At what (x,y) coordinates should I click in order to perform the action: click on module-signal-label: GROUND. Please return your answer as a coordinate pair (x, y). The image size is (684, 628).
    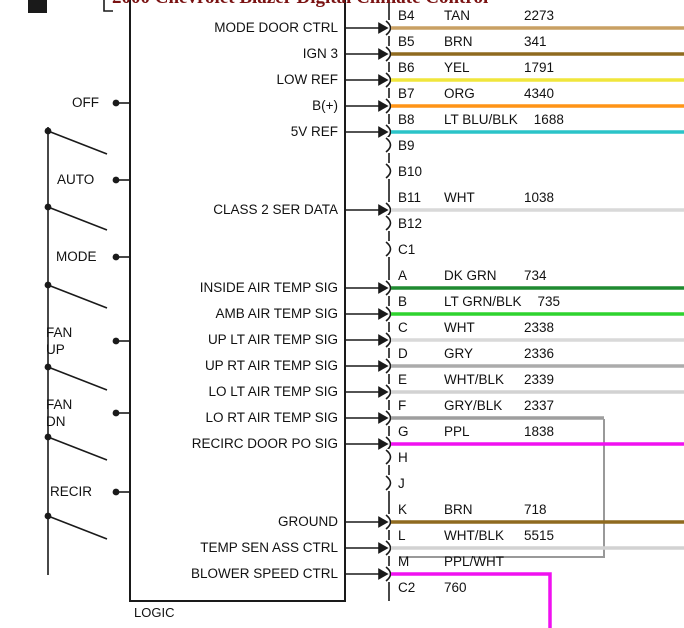
    Looking at the image, I should click on (308, 521).